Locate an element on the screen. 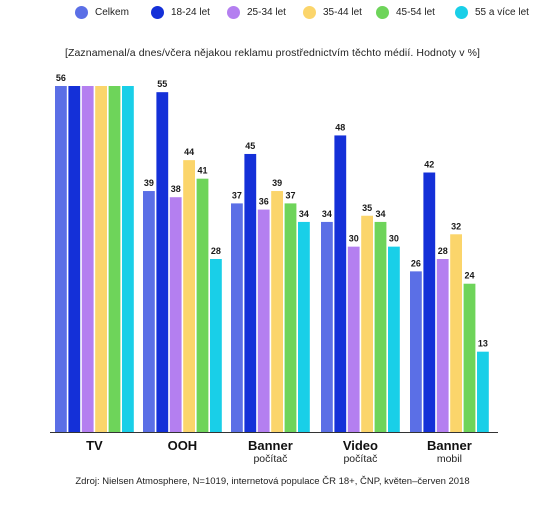 The height and width of the screenshot is (510, 545). data-label: 48 is located at coordinates (340, 127).